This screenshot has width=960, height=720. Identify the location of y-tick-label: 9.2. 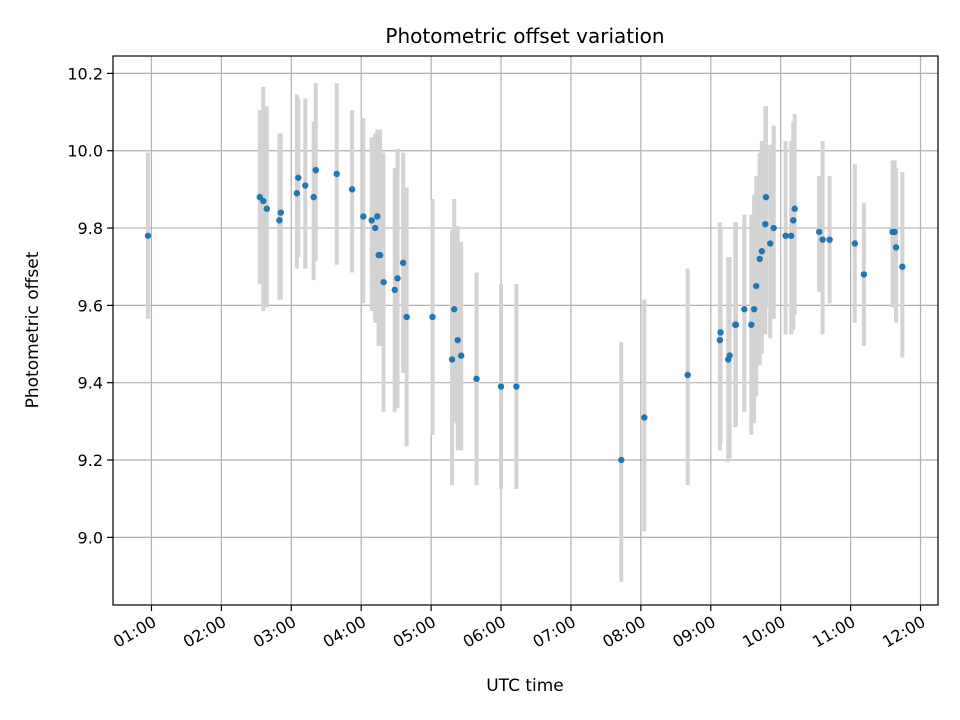
(90, 460).